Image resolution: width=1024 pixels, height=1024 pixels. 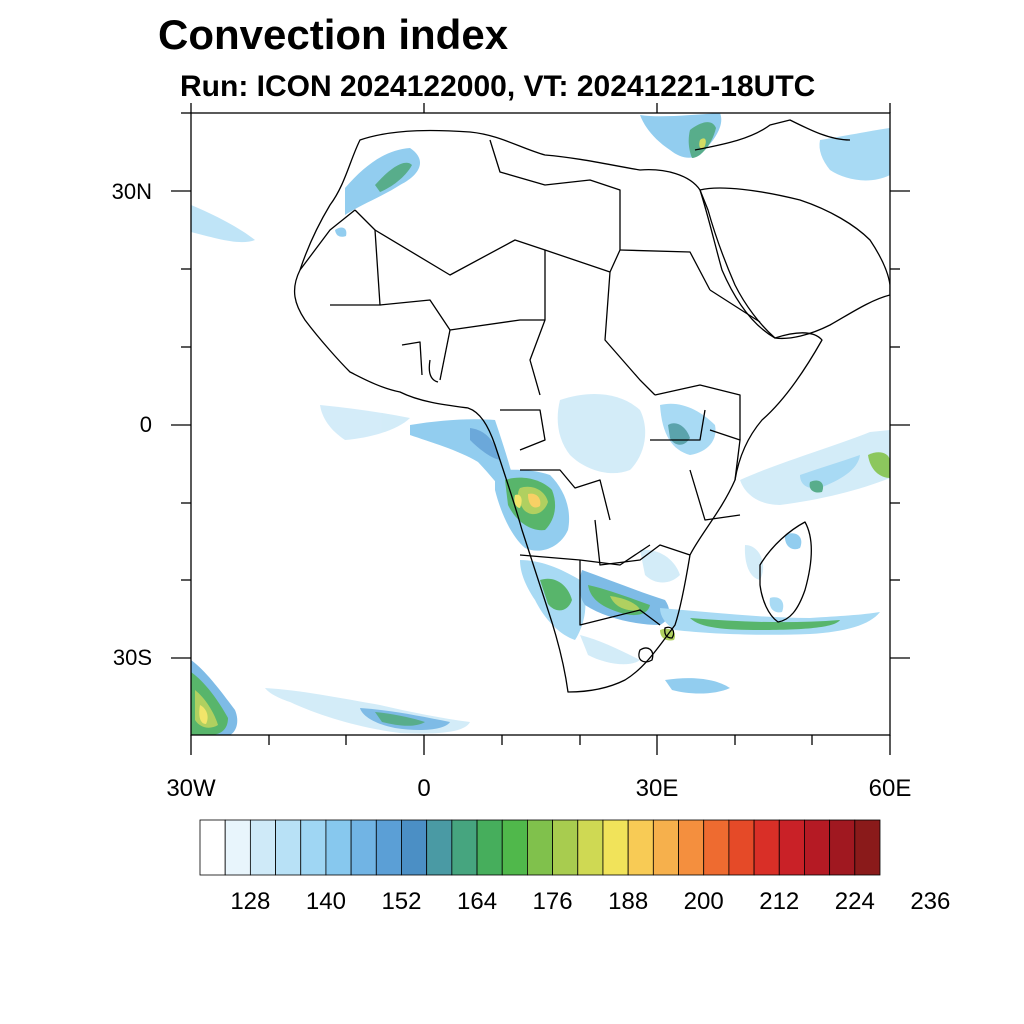 I want to click on lon-label-30w: 30W, so click(x=191, y=788).